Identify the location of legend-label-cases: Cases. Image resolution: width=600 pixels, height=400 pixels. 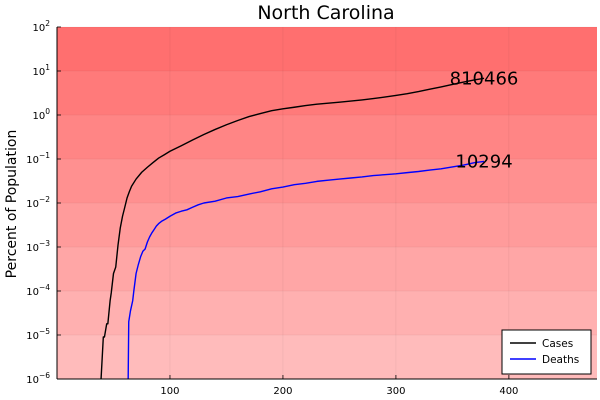
(557, 344).